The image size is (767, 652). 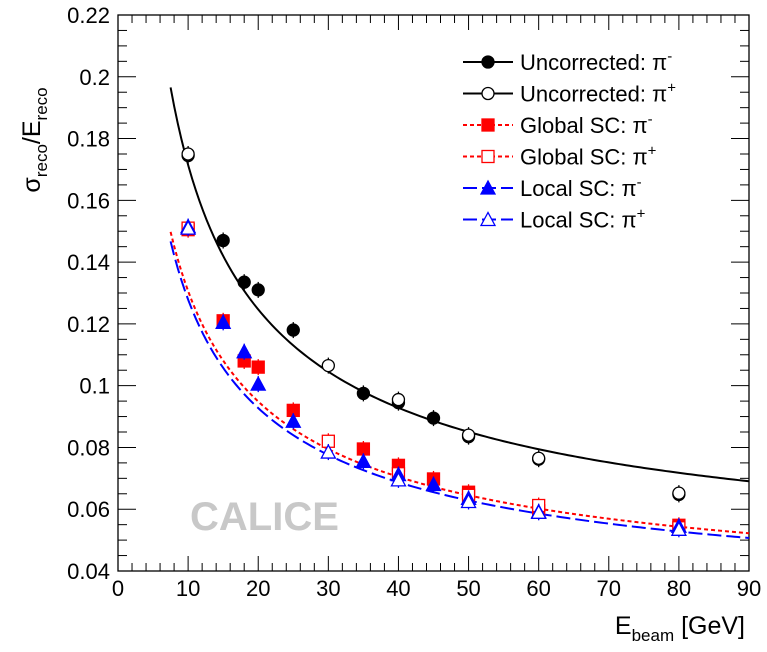 I want to click on y-axis-title-mid: /E, so click(x=32, y=132).